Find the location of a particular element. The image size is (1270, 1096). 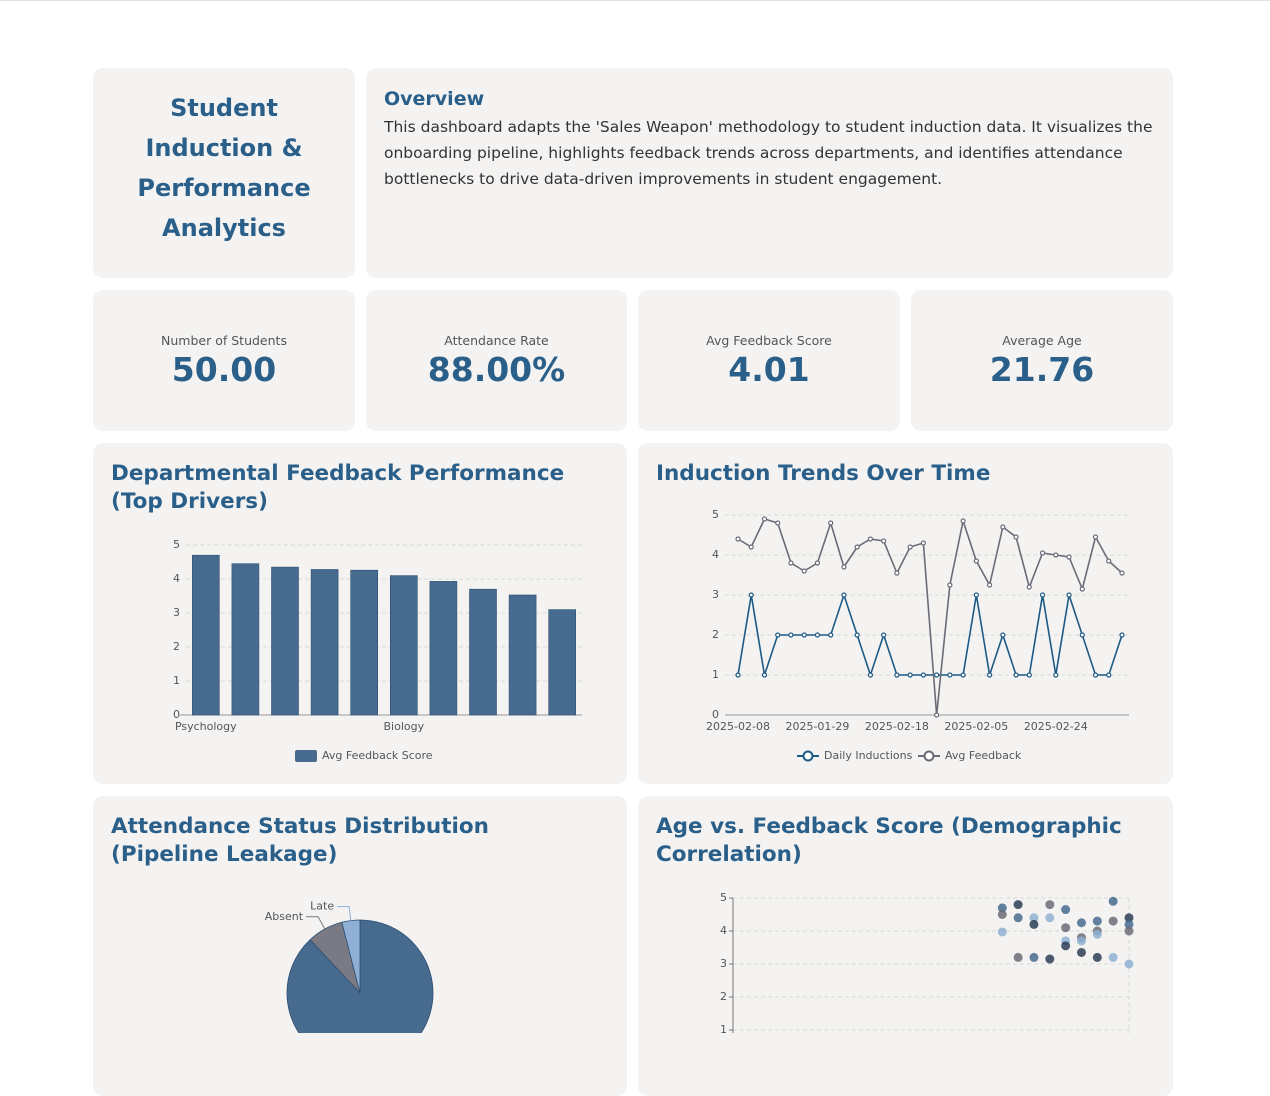

chart-title: Induction Trends Over Time is located at coordinates (823, 473).